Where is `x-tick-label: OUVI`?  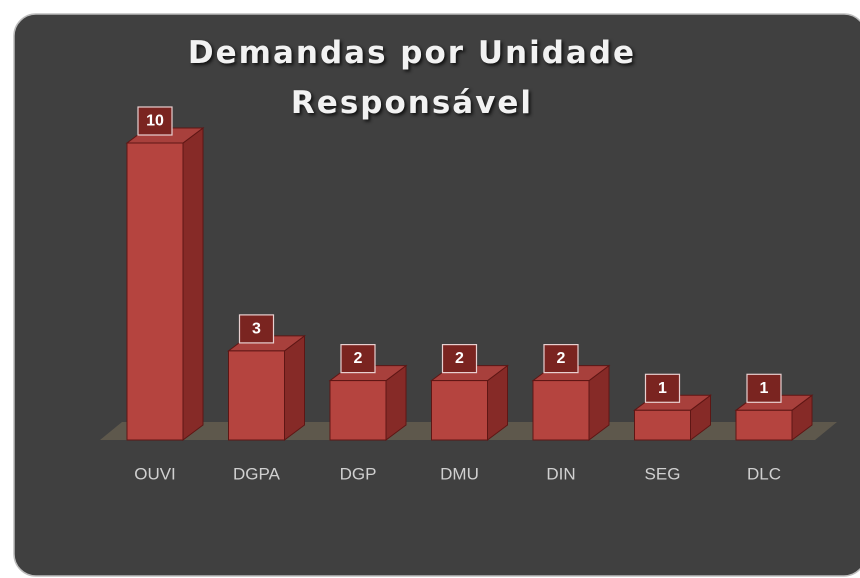 x-tick-label: OUVI is located at coordinates (155, 473).